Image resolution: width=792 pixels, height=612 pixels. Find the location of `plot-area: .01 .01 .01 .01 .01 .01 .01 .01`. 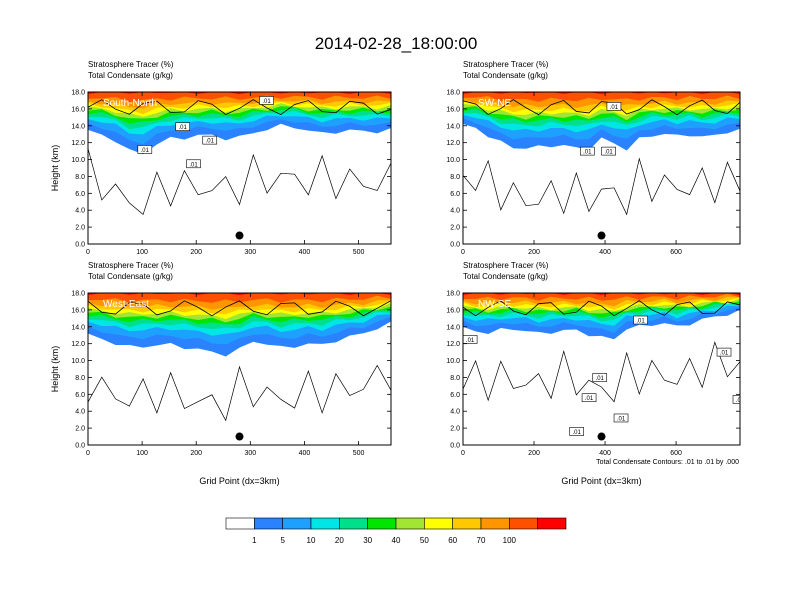

plot-area: .01 .01 .01 .01 .01 .01 .01 .01 is located at coordinates (604, 369).